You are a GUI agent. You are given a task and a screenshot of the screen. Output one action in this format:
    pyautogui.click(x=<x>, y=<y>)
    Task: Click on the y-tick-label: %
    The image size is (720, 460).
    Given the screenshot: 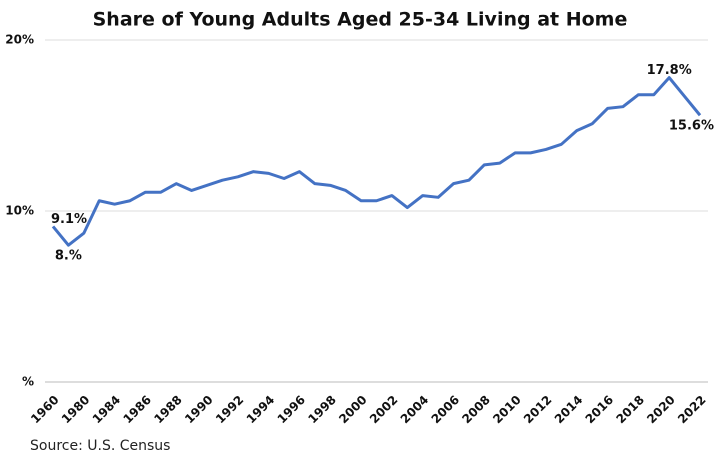 What is the action you would take?
    pyautogui.click(x=28, y=382)
    